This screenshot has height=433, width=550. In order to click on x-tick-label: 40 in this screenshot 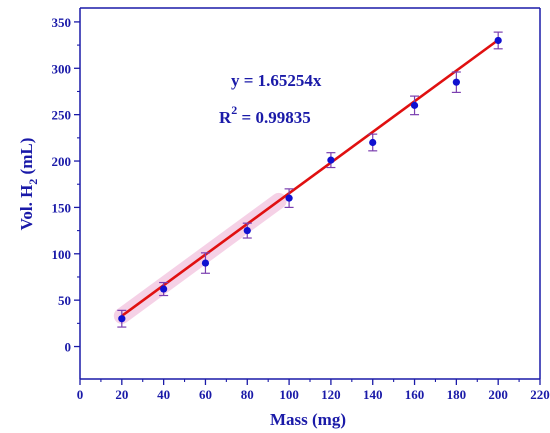, I will do `click(163, 394)`.